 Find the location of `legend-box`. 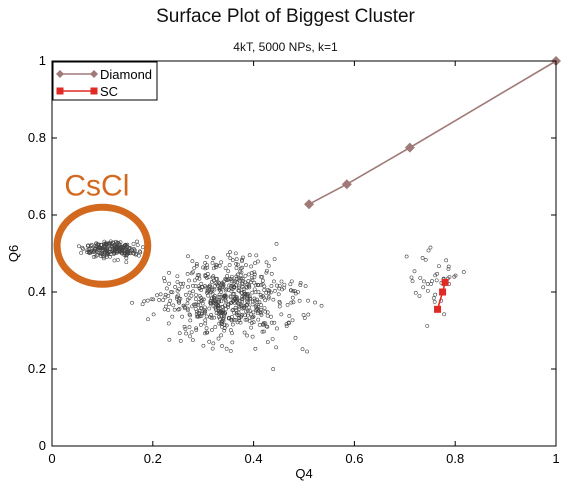

legend-box is located at coordinates (105, 81).